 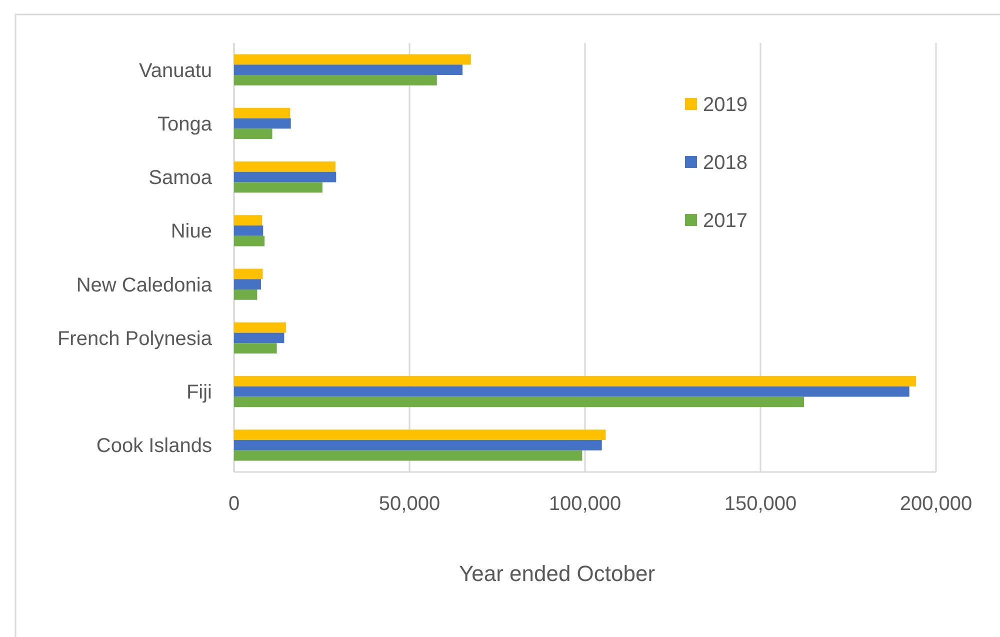 I want to click on x-axis-title: Year ended October, so click(x=557, y=573).